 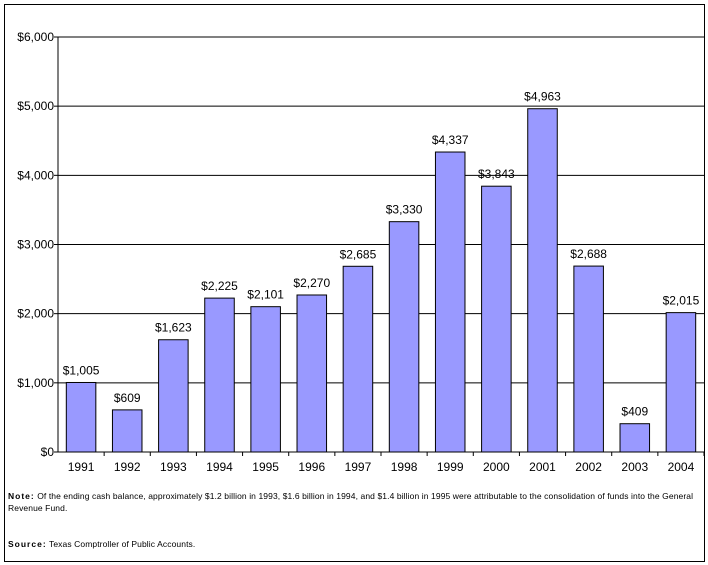 What do you see at coordinates (358, 467) in the screenshot?
I see `x-tick-label: 1997` at bounding box center [358, 467].